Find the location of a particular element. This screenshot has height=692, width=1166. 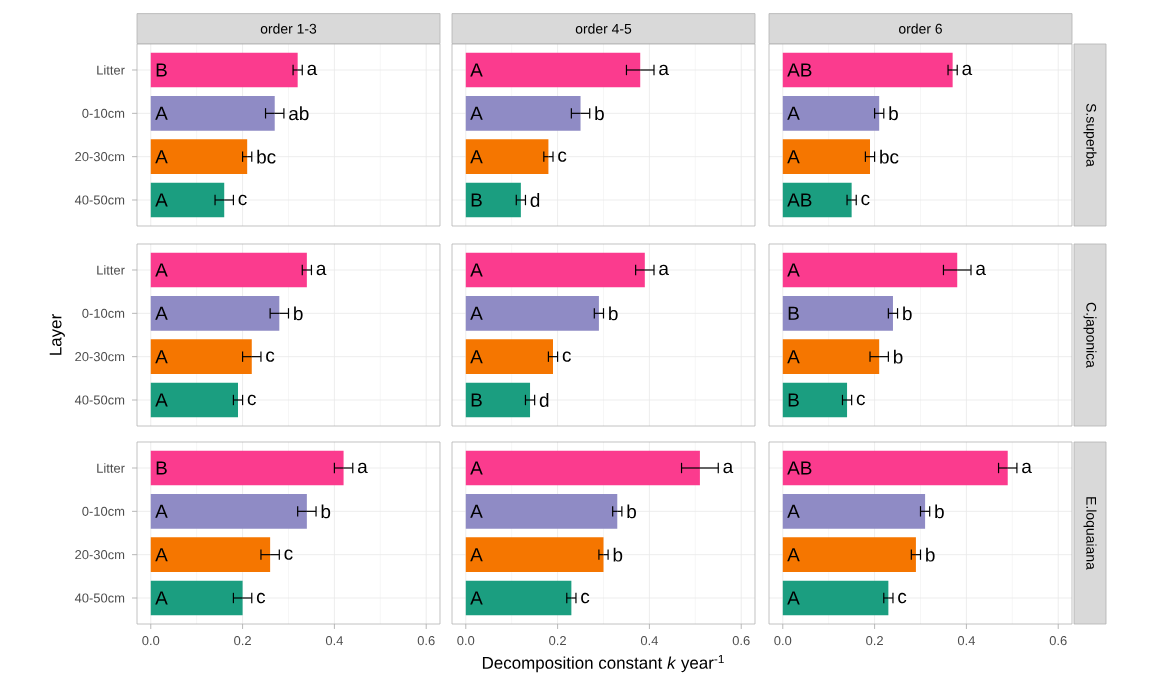

x-axis-title: Decomposition constant k year$^{-1}$ is located at coordinates (603, 663).